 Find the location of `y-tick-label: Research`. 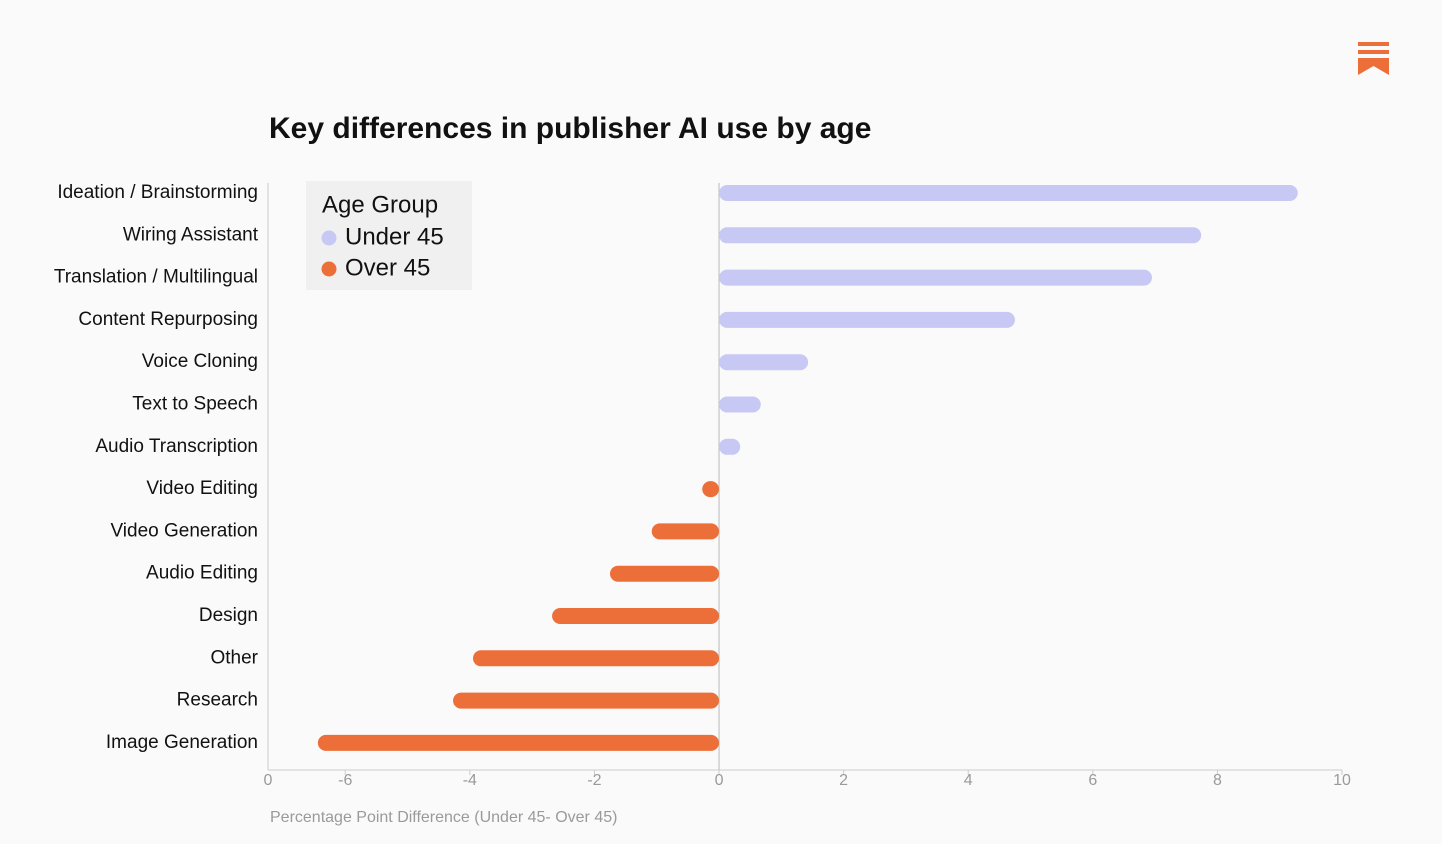

y-tick-label: Research is located at coordinates (217, 700).